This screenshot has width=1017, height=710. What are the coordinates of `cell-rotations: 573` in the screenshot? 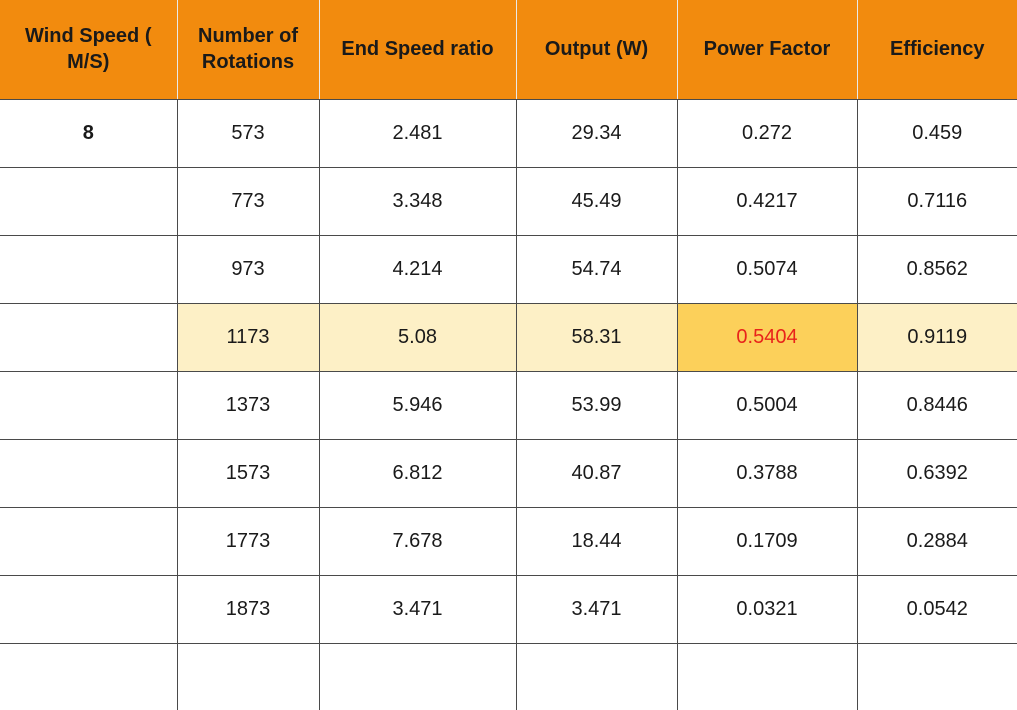 It's located at (247, 133).